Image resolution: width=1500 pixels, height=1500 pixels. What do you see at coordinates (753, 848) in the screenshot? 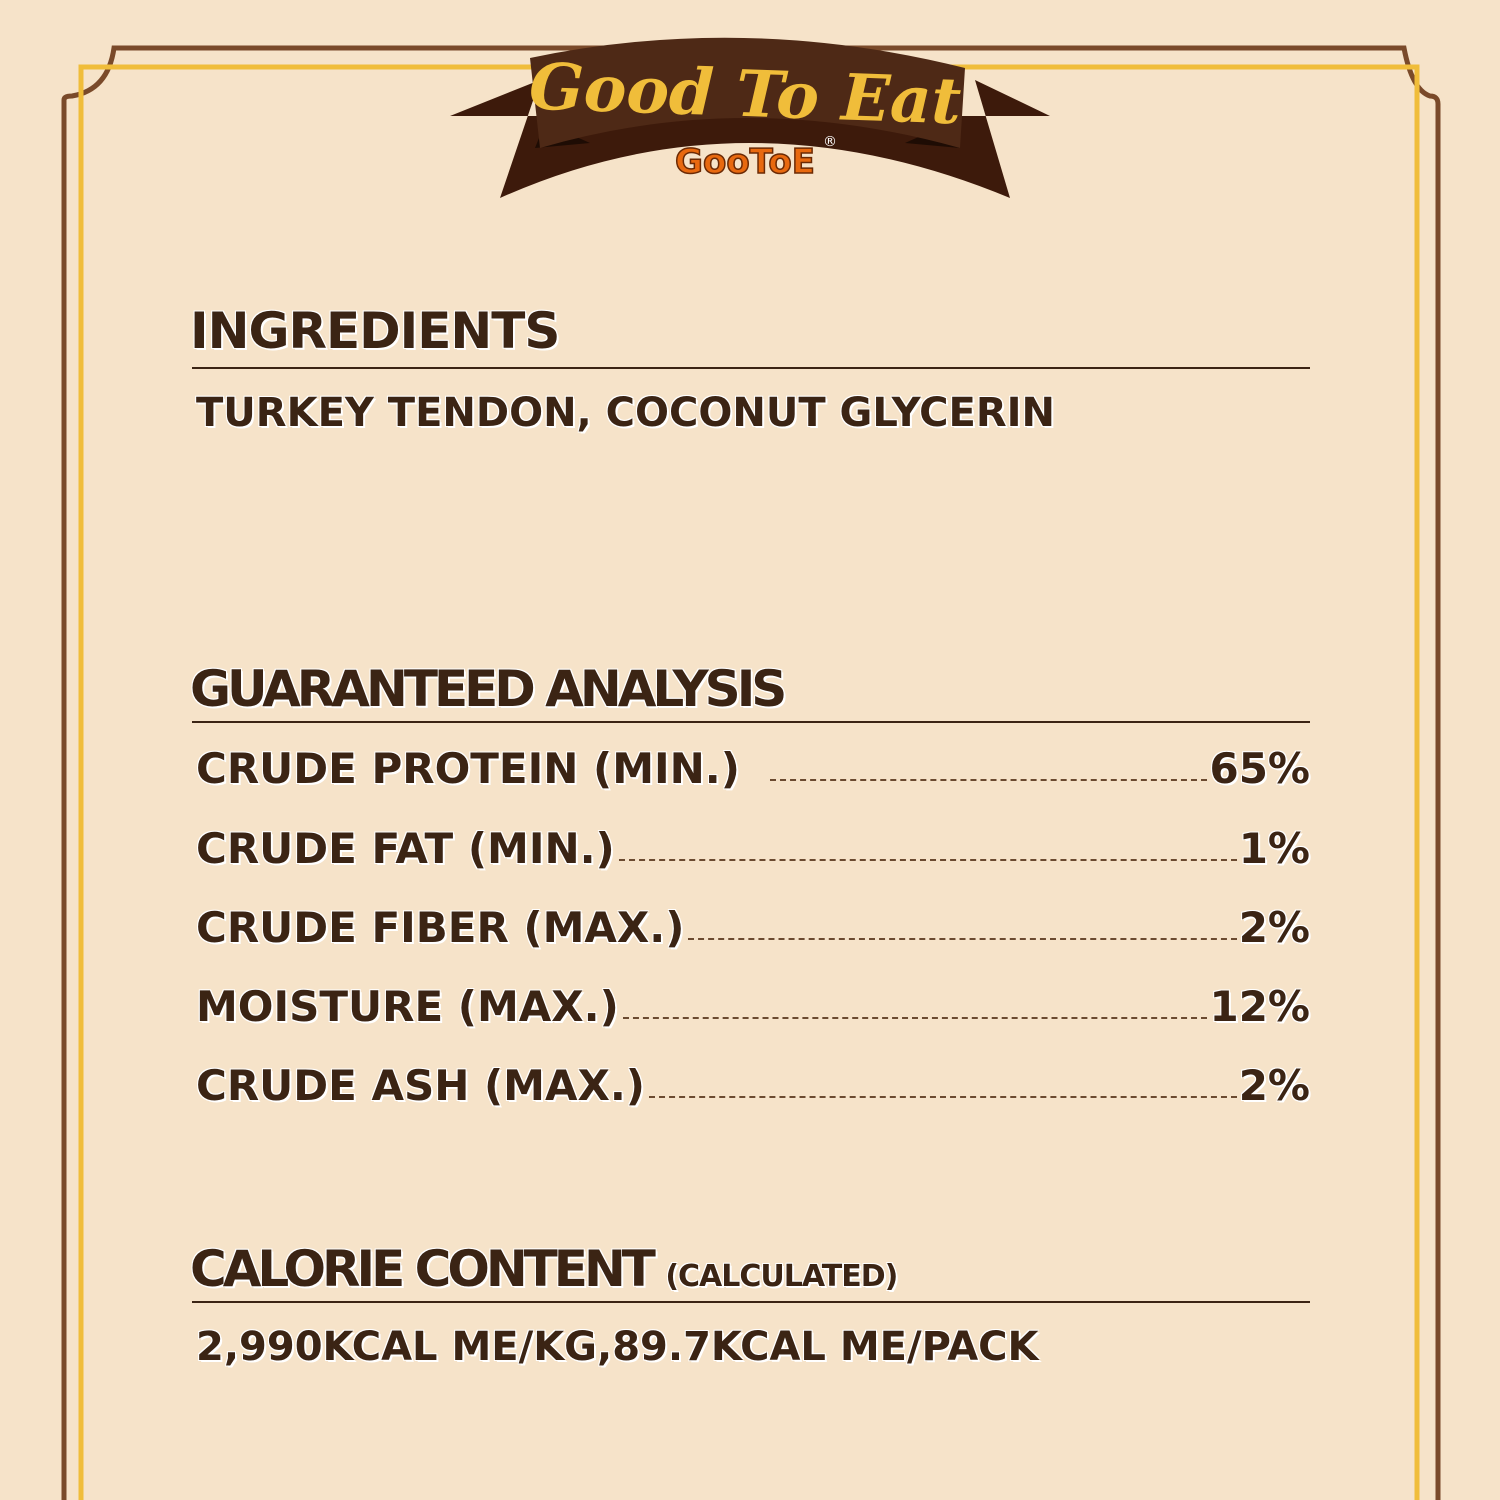
I see `analysis-row: CRUDE FAT (MIN.) 1%` at bounding box center [753, 848].